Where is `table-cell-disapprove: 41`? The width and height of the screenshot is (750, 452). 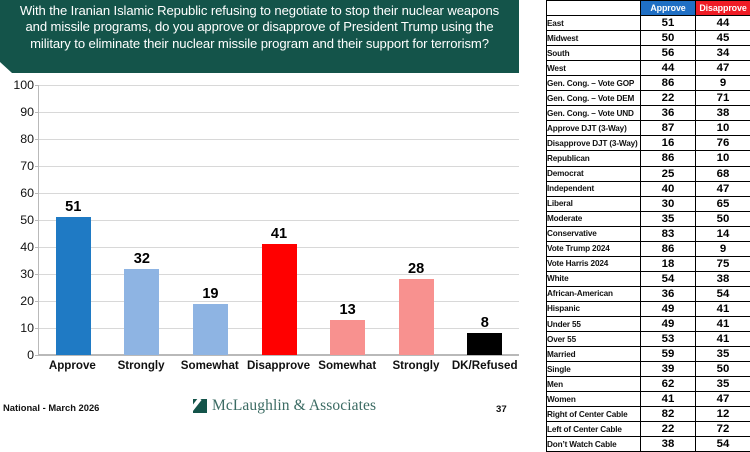
table-cell-disapprove: 41 is located at coordinates (723, 339).